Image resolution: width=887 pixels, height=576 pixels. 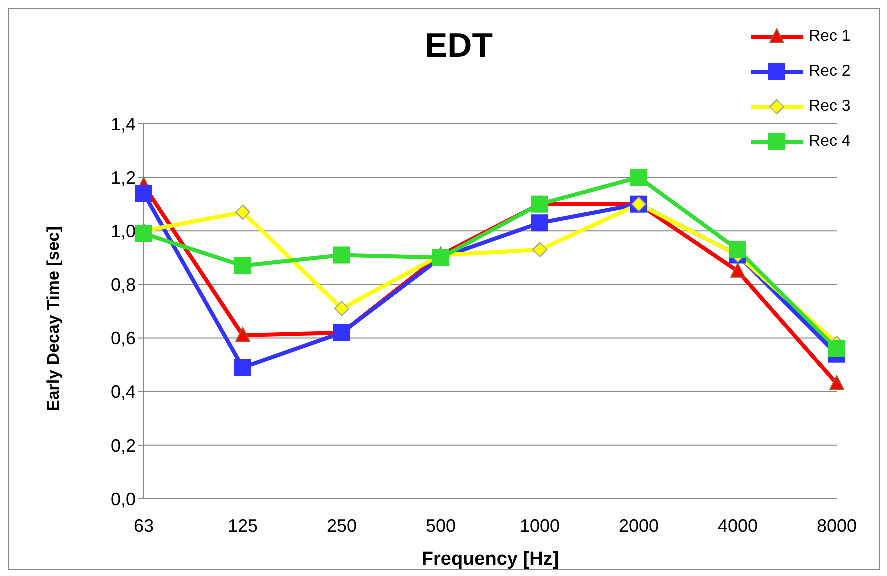 What do you see at coordinates (491, 559) in the screenshot?
I see `x-axis-title: Frequency [Hz]` at bounding box center [491, 559].